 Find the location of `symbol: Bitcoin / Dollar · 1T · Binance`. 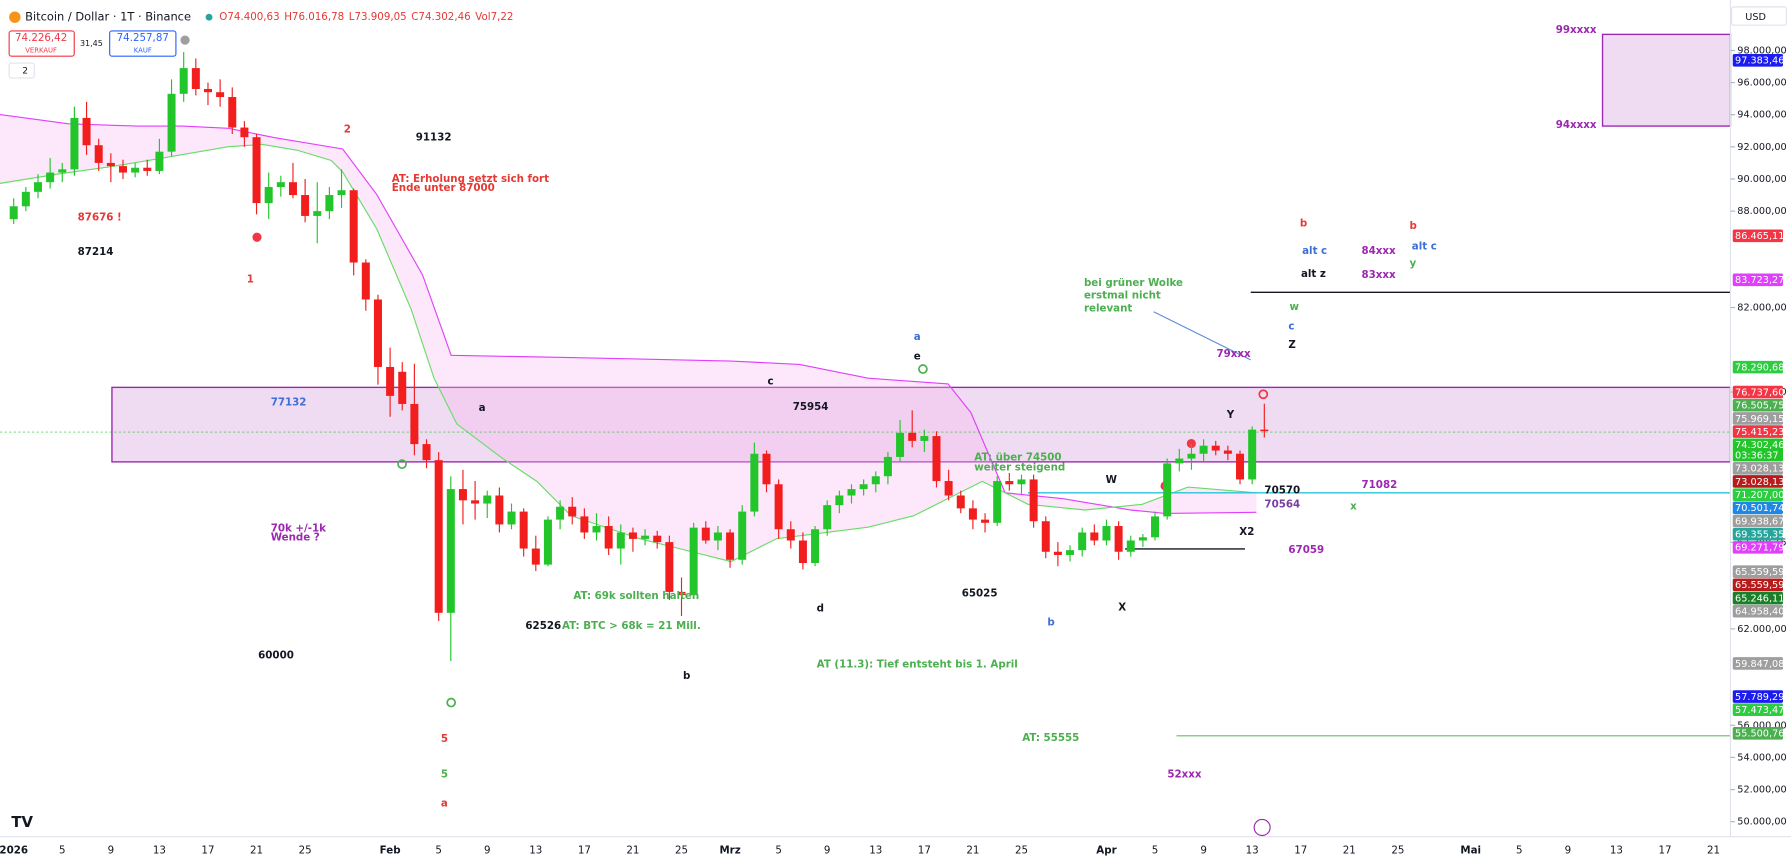

symbol: Bitcoin / Dollar · 1T · Binance is located at coordinates (108, 17).